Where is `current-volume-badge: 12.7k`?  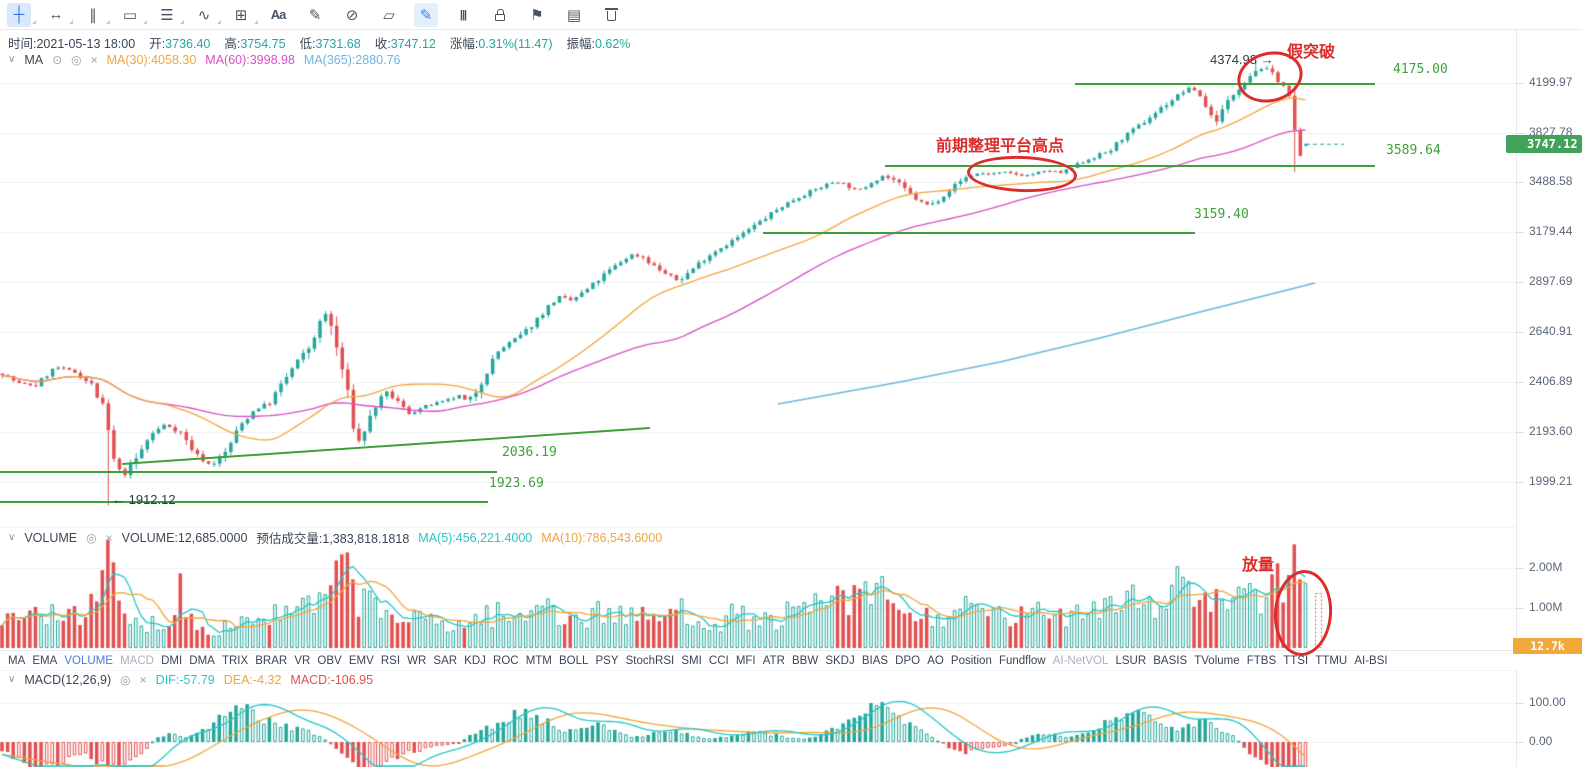
current-volume-badge: 12.7k is located at coordinates (1547, 646).